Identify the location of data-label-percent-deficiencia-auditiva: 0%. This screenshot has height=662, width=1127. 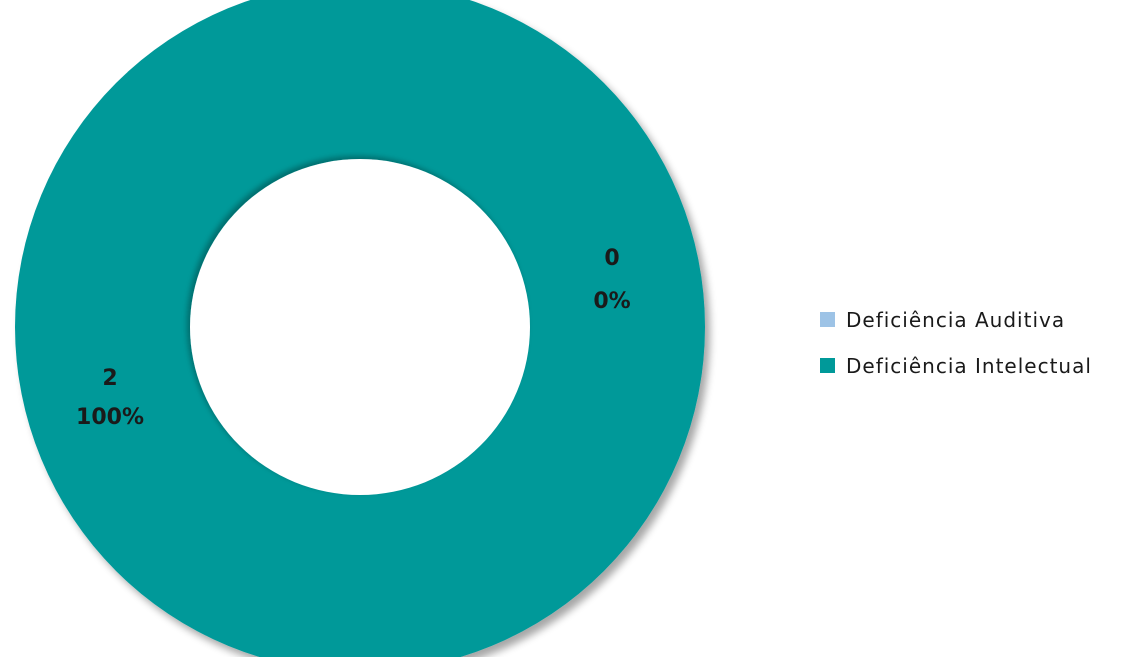
(611, 301).